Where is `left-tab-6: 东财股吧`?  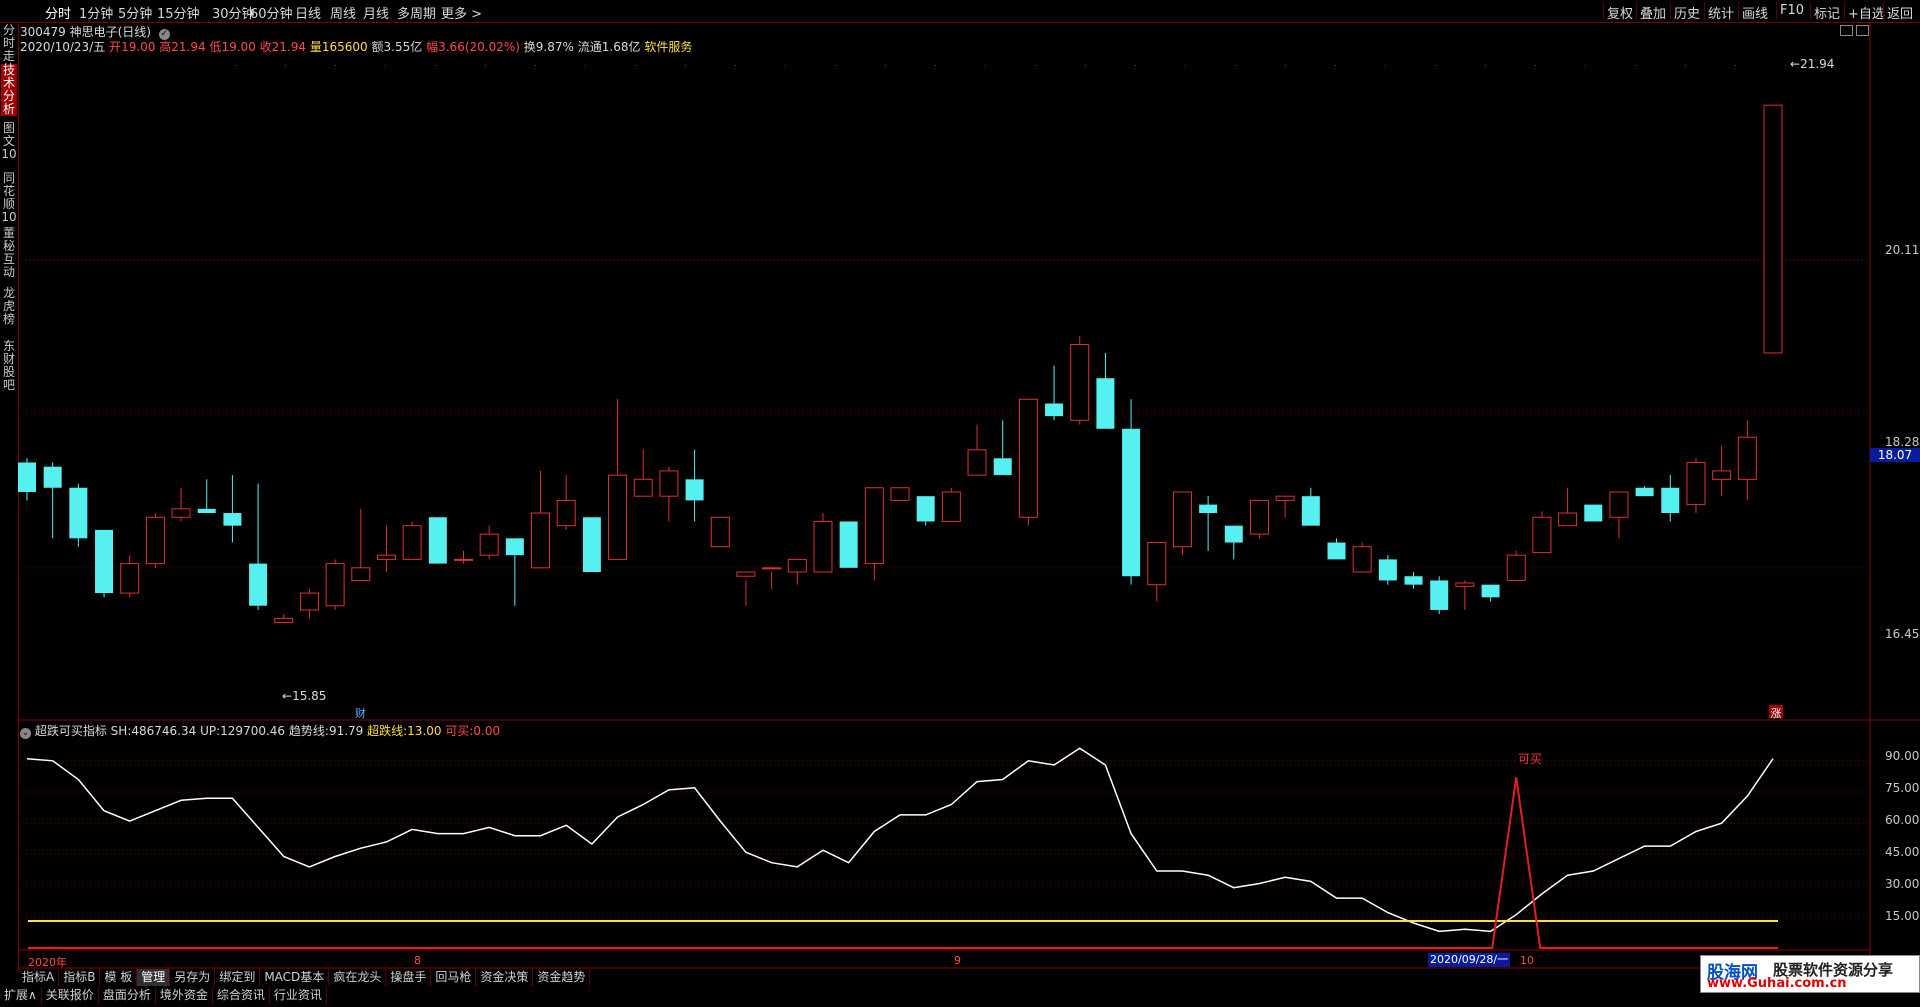 left-tab-6: 东财股吧 is located at coordinates (8, 365).